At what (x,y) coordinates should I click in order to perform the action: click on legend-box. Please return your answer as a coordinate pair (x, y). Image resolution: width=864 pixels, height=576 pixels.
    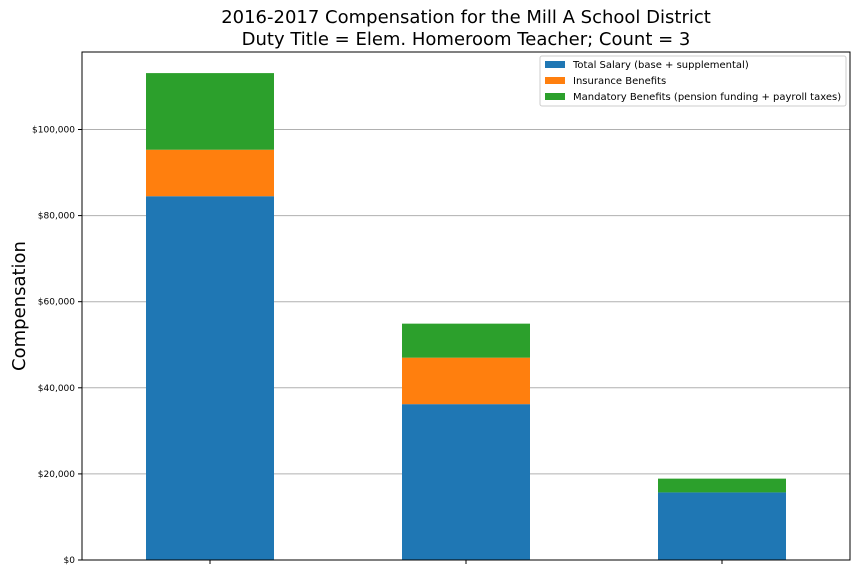
    Looking at the image, I should click on (693, 81).